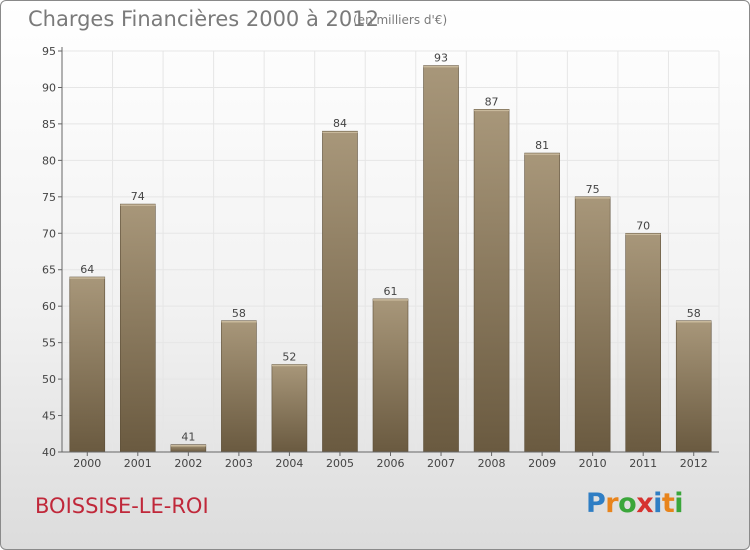 This screenshot has height=550, width=750. Describe the element at coordinates (391, 463) in the screenshot. I see `x-tick-label: 2006` at that location.